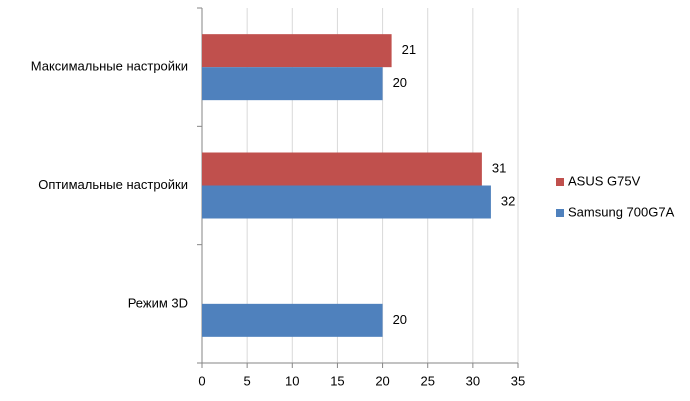 The height and width of the screenshot is (401, 690). I want to click on legend-label: ASUS G75V, so click(604, 180).